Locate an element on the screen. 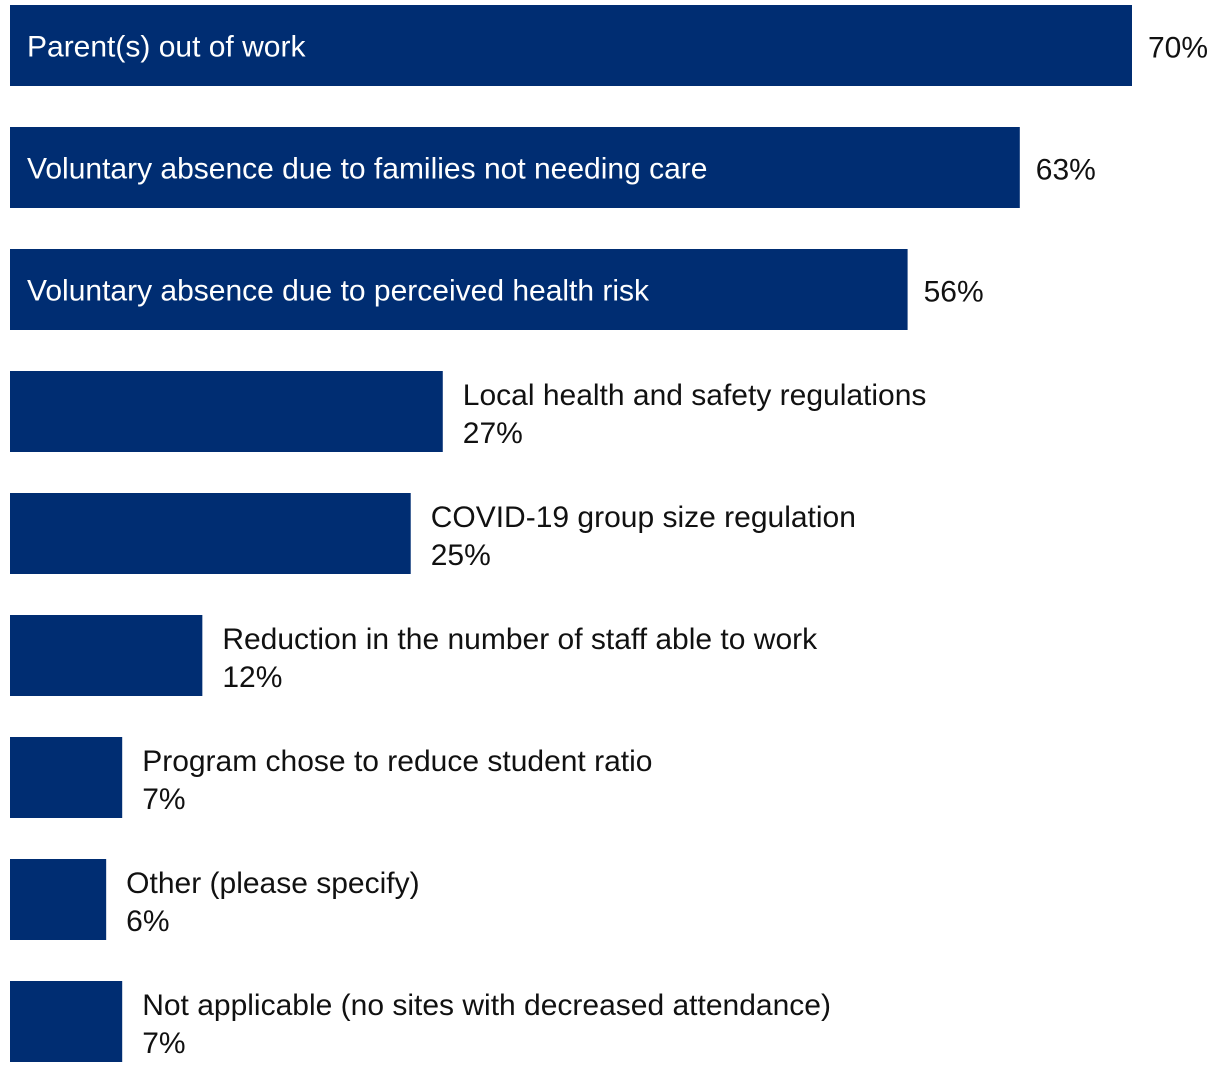  value-label: 12% is located at coordinates (252, 677).